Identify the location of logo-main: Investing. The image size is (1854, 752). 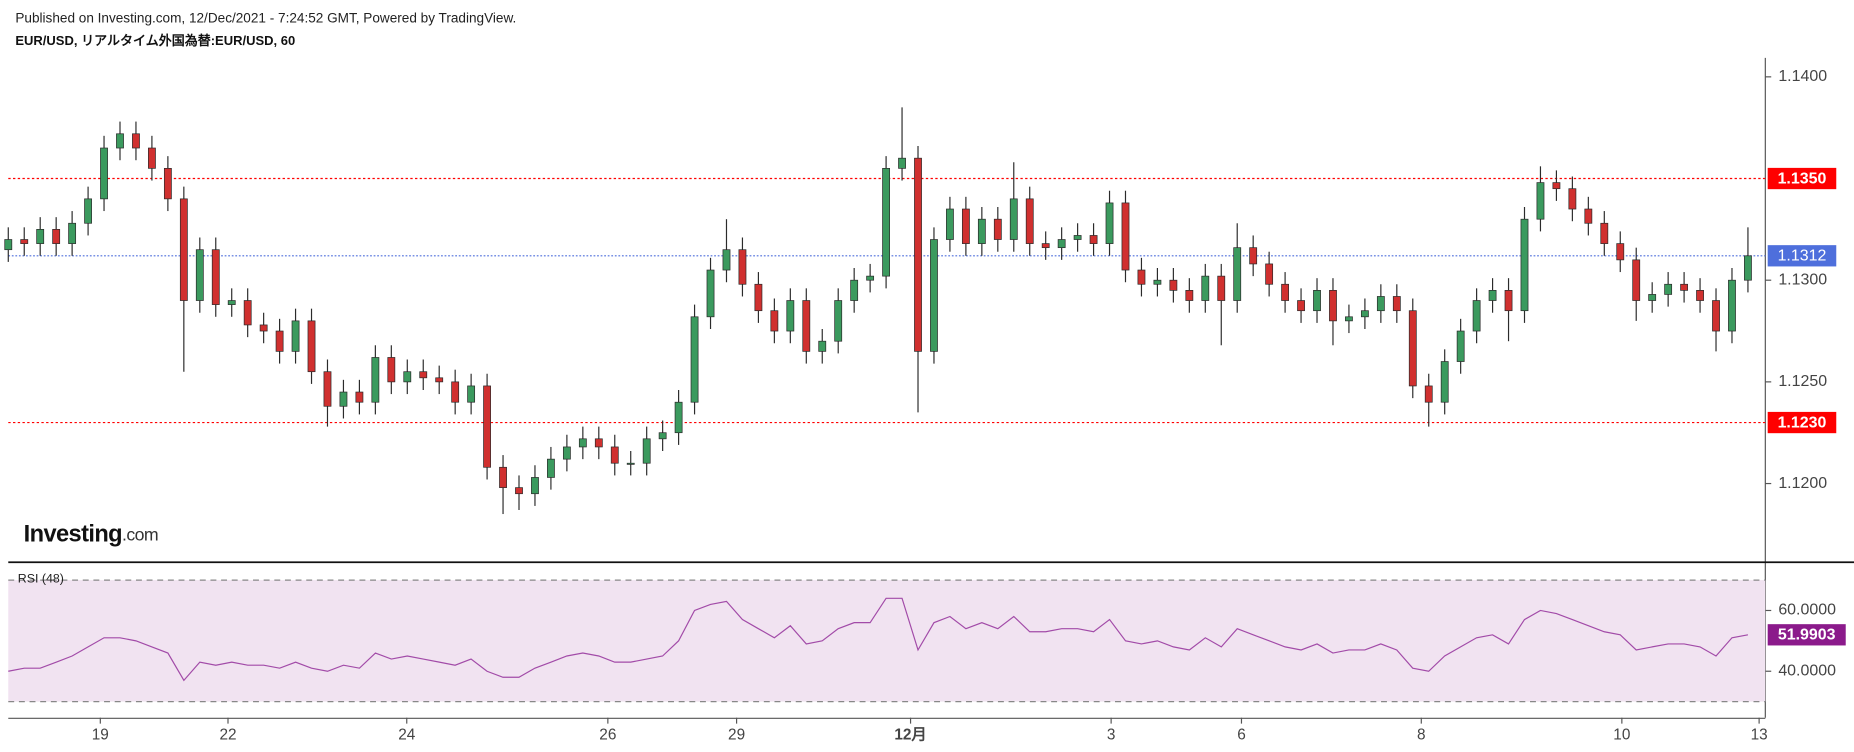
(73, 535).